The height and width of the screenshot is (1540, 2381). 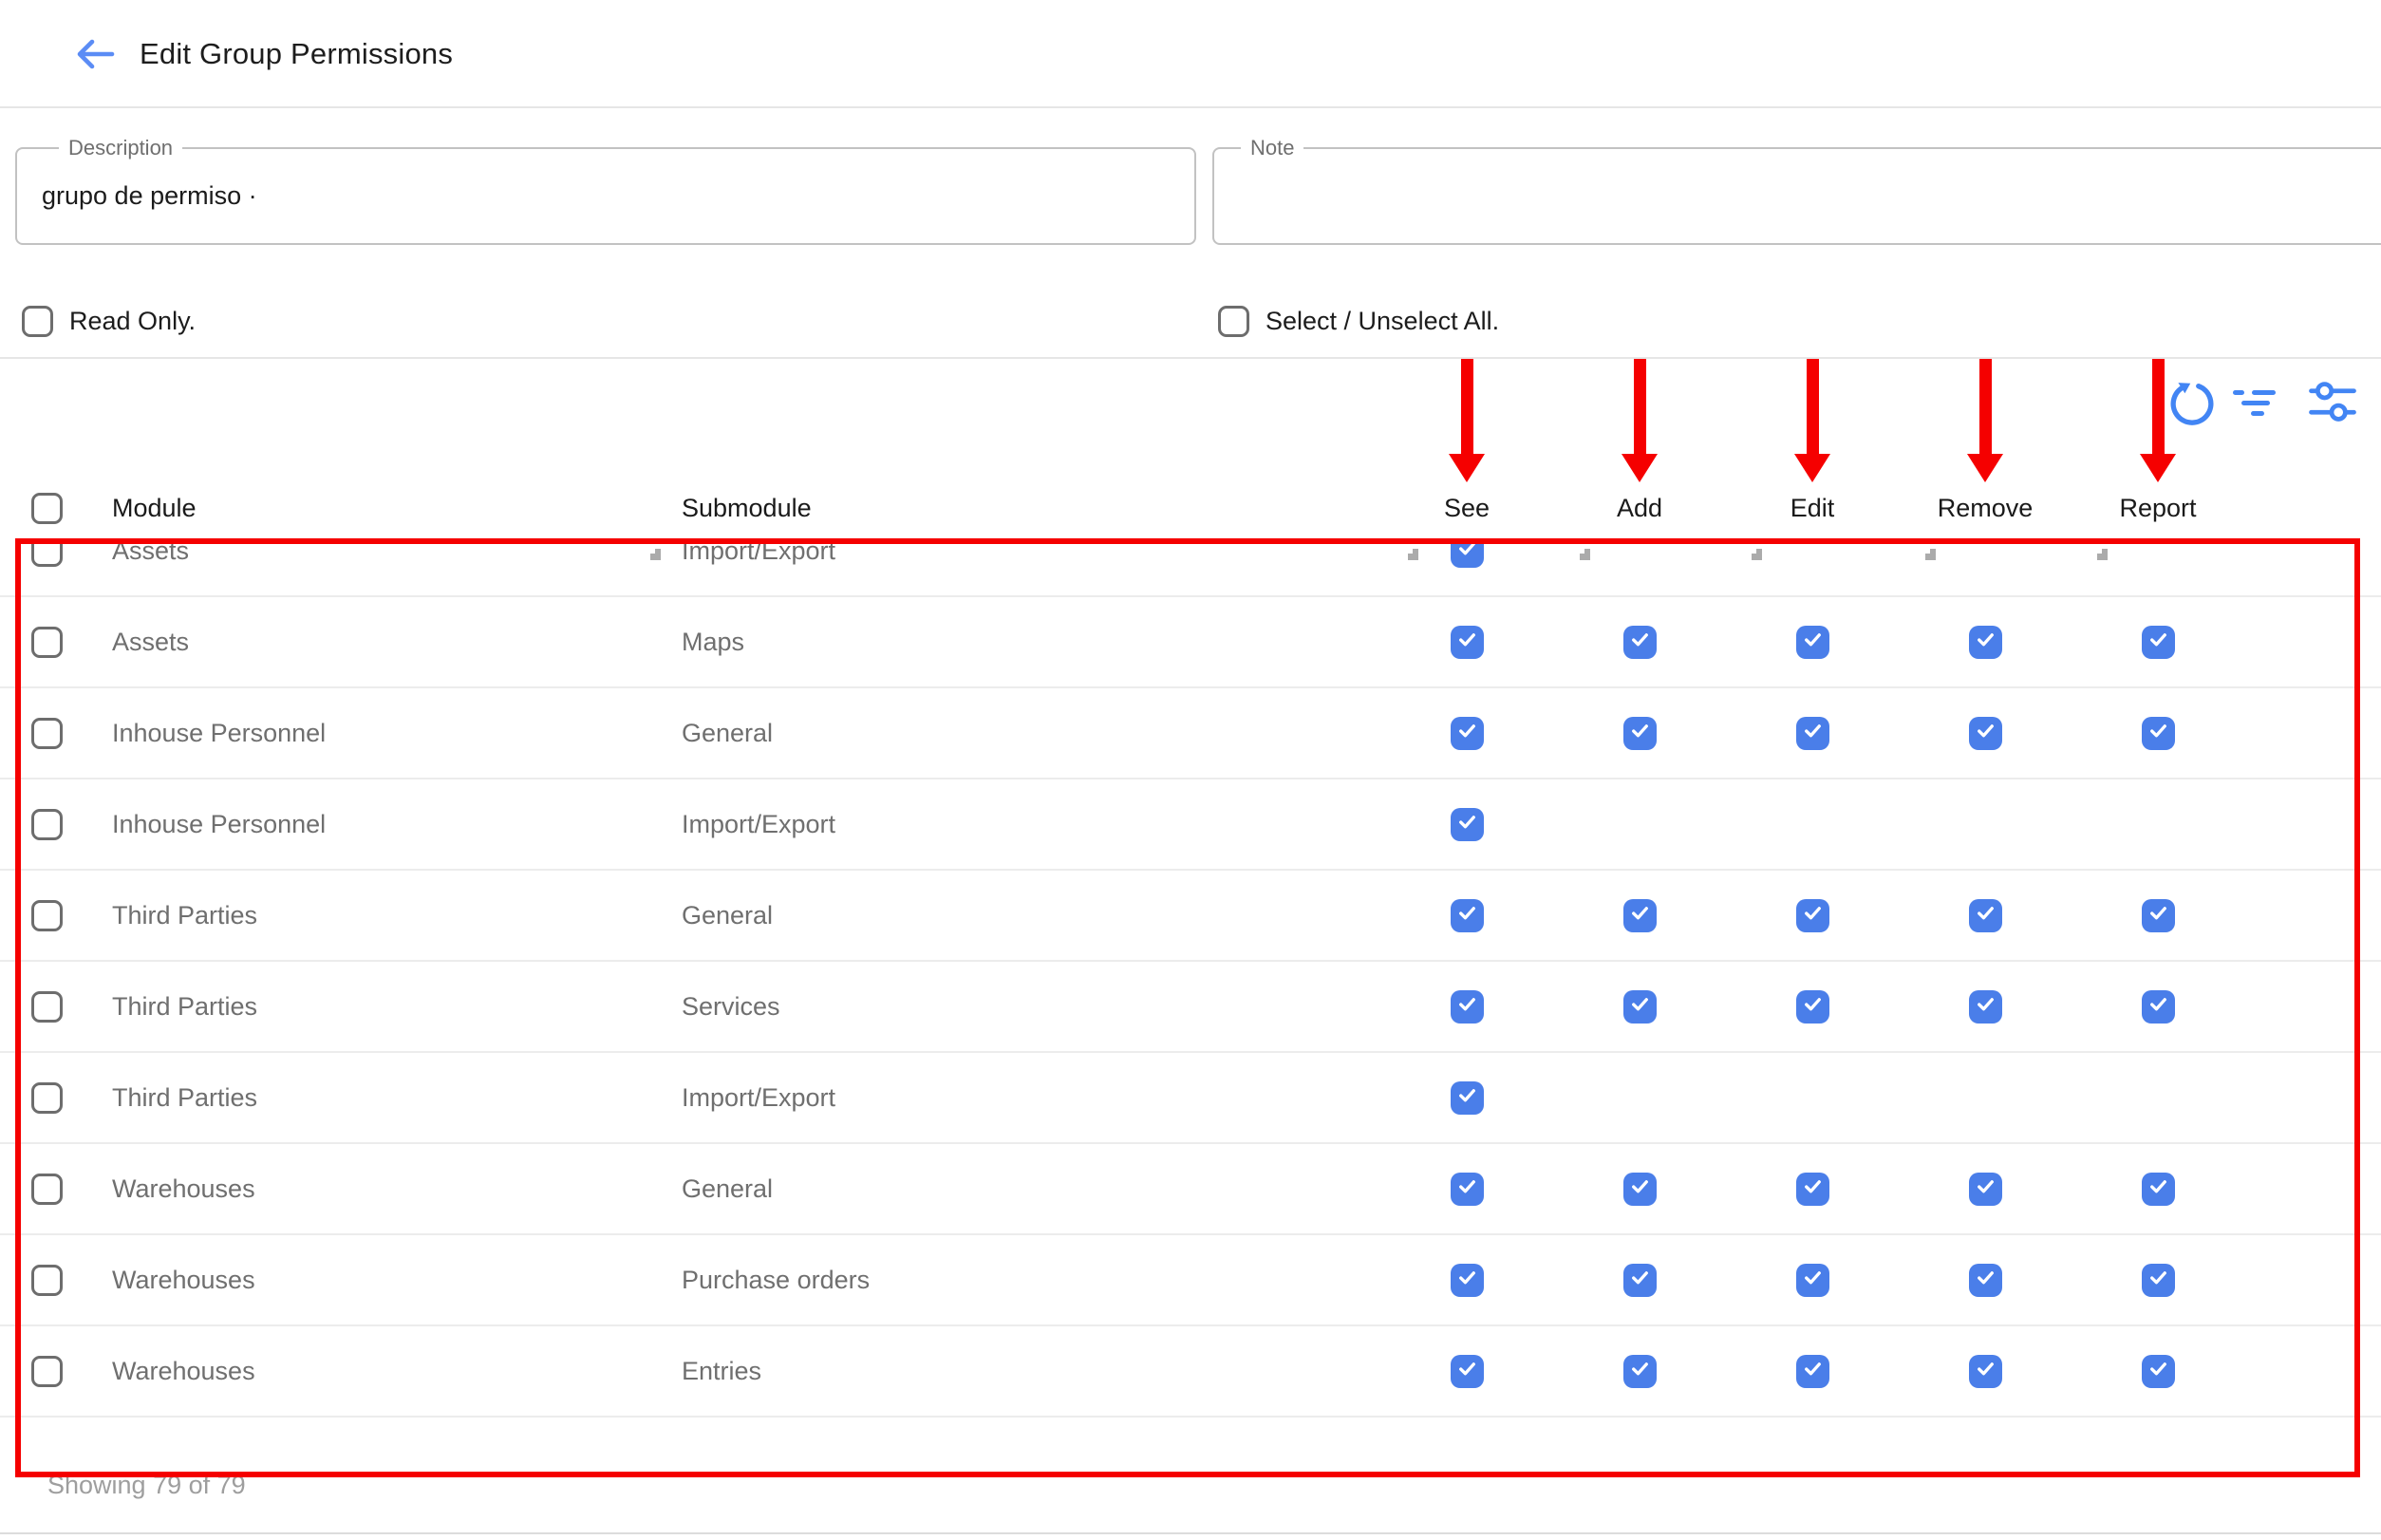 I want to click on column-header-report: Report, so click(x=2158, y=508).